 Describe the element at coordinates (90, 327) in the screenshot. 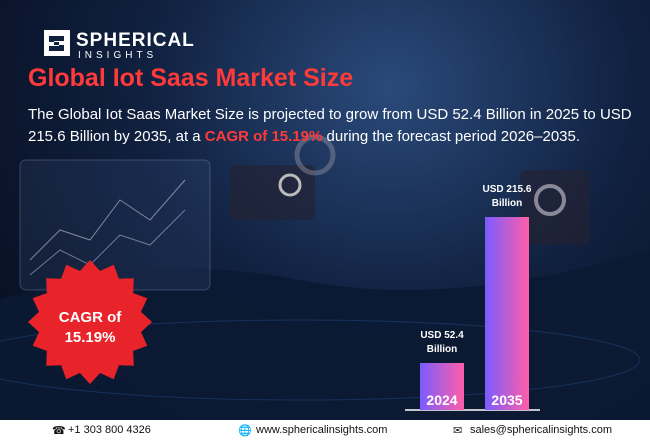

I see `badge-text: CAGR of 15.19%` at that location.